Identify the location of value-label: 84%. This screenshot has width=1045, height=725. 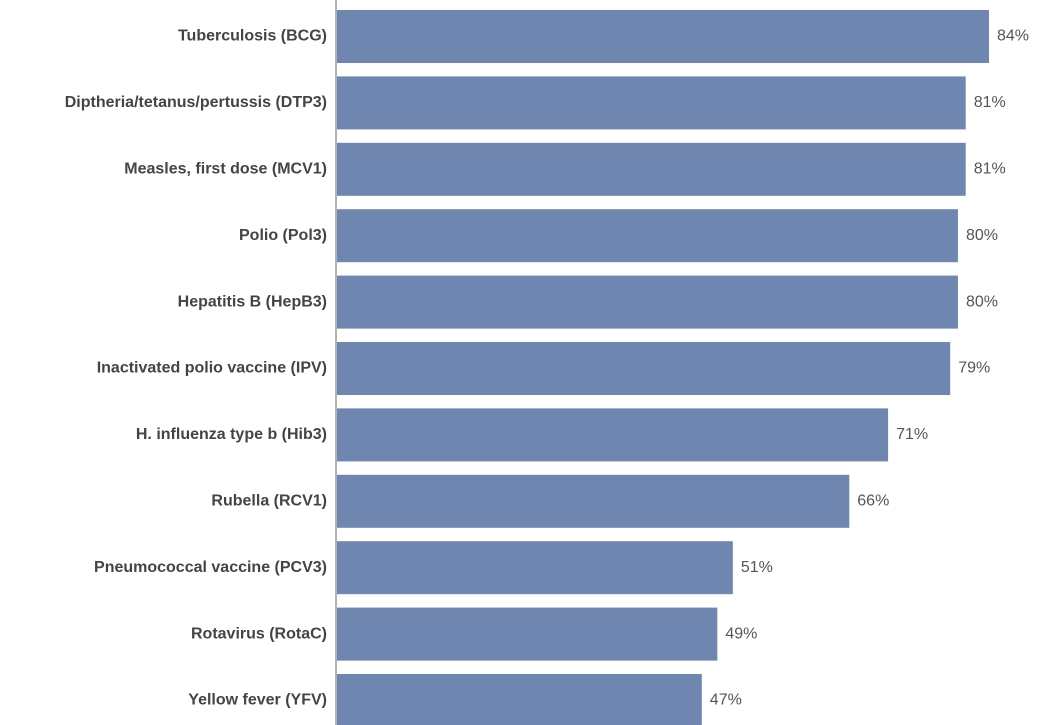
(1013, 36).